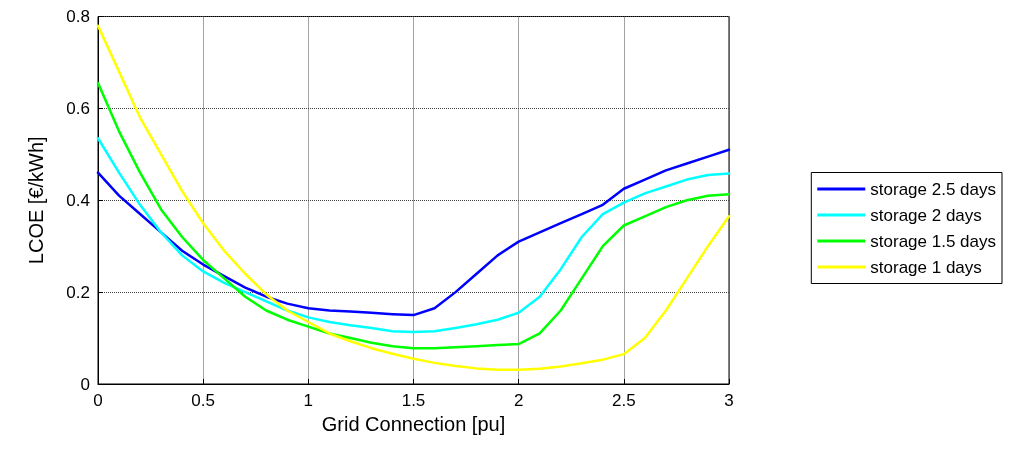 The height and width of the screenshot is (457, 1014). Describe the element at coordinates (85, 384) in the screenshot. I see `y-tick-label: 0` at that location.